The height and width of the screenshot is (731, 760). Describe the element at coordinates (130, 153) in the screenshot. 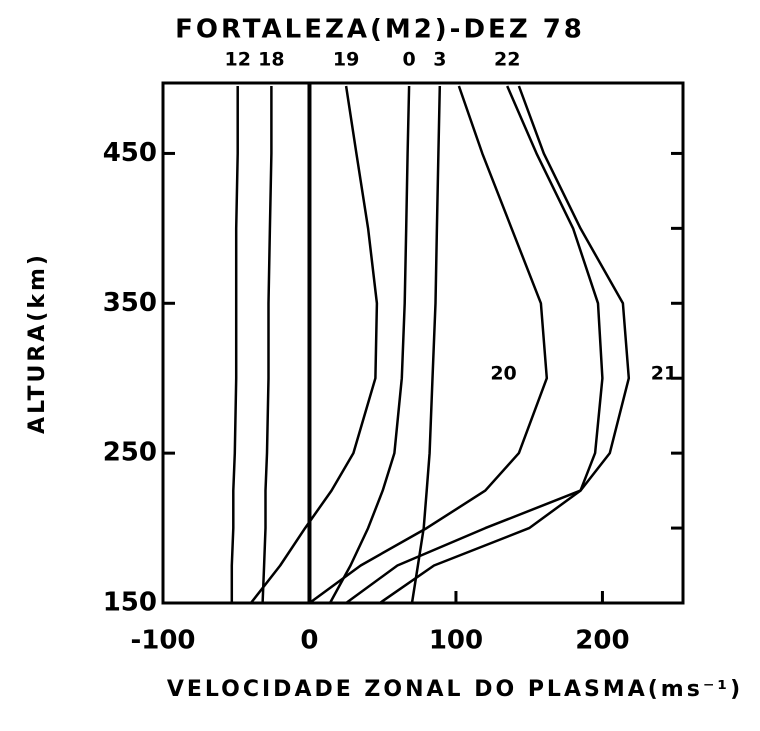

I see `y-tick-label: 450` at that location.